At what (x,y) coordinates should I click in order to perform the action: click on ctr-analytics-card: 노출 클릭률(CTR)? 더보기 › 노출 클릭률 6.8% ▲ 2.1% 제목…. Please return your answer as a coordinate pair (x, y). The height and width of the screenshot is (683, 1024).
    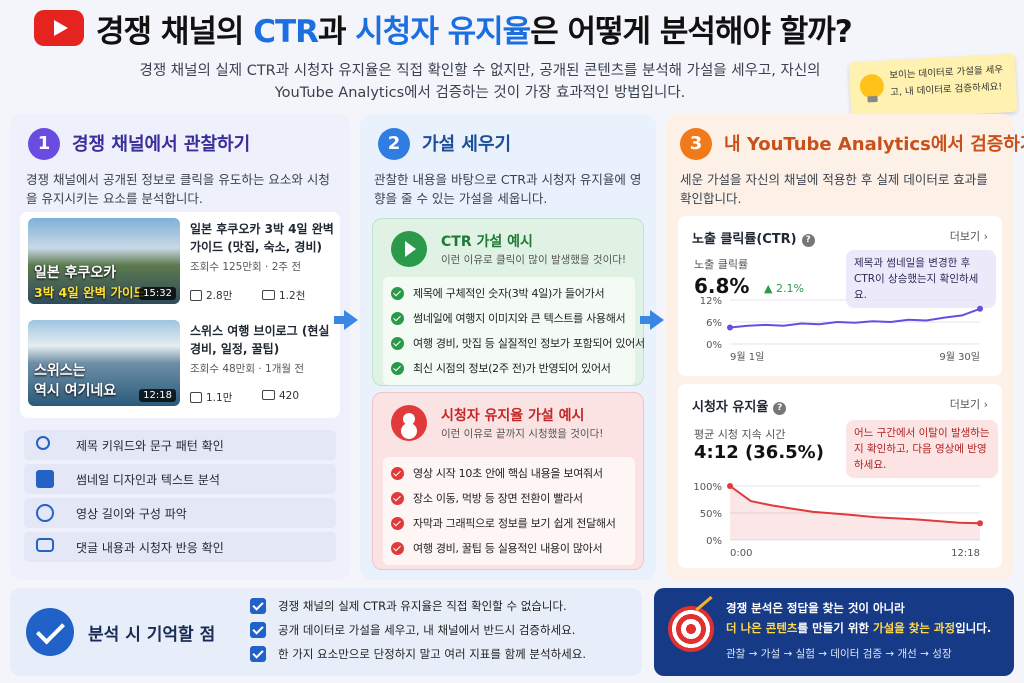
    Looking at the image, I should click on (840, 296).